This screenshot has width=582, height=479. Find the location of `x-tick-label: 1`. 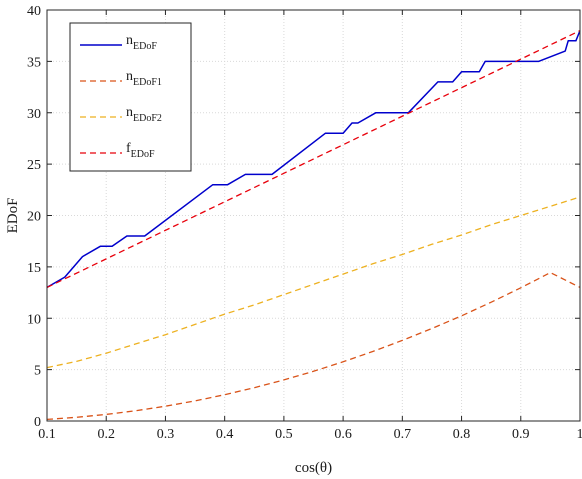

x-tick-label: 1 is located at coordinates (579, 434).